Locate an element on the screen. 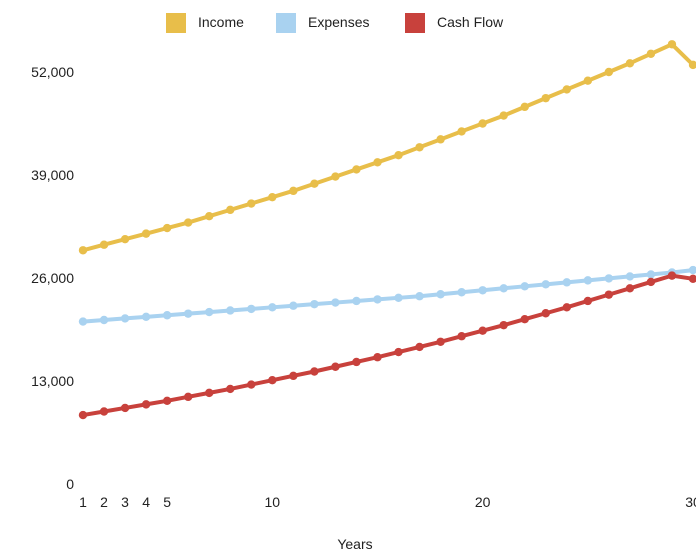 This screenshot has height=552, width=696. x-tick-label: 1 is located at coordinates (83, 502).